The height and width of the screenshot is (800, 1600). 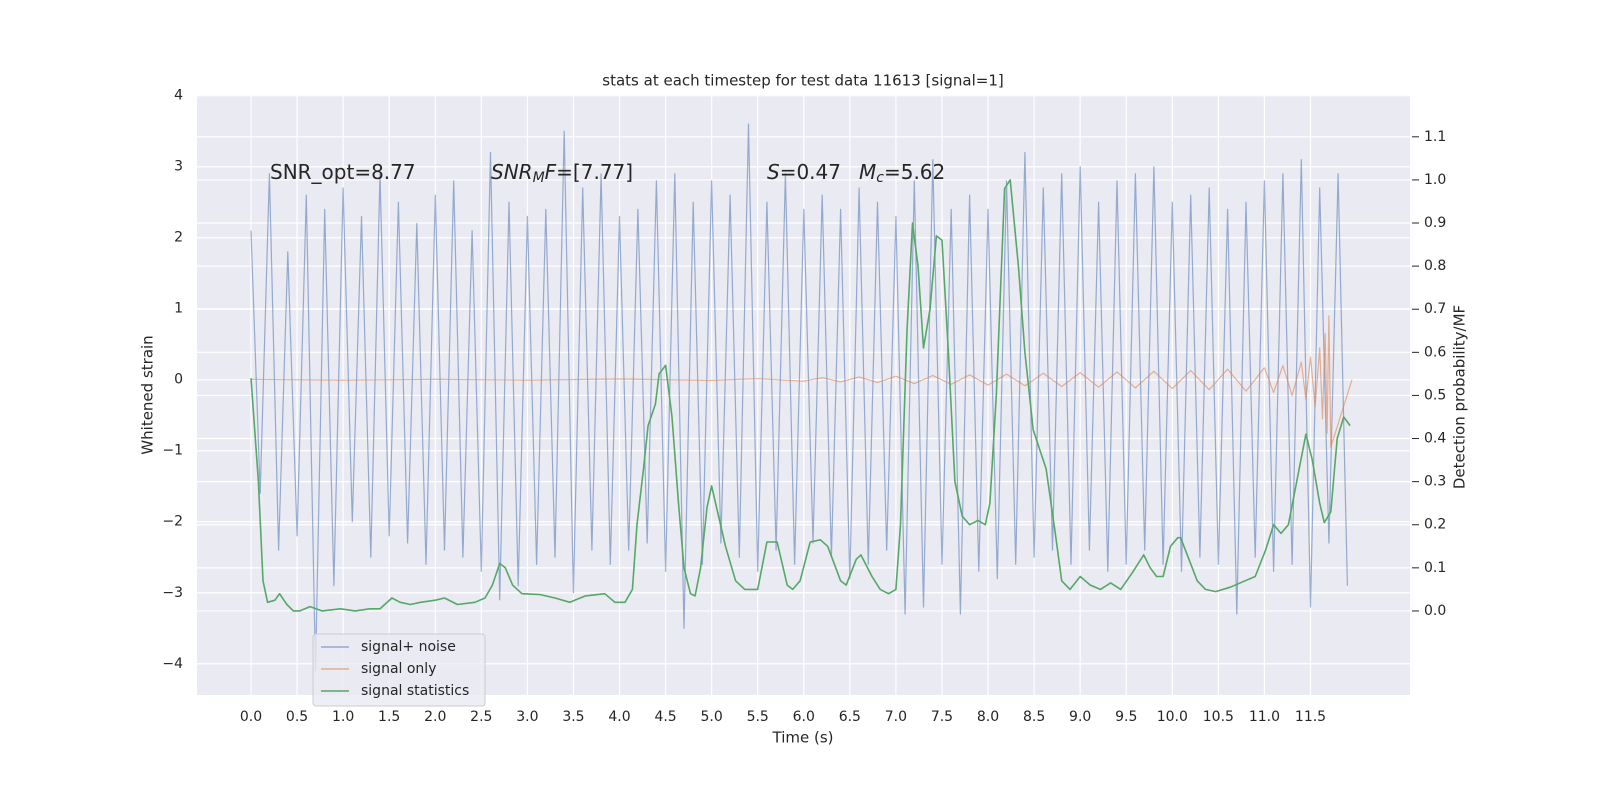 What do you see at coordinates (1435, 568) in the screenshot?
I see `y2-tick-label: 0.1` at bounding box center [1435, 568].